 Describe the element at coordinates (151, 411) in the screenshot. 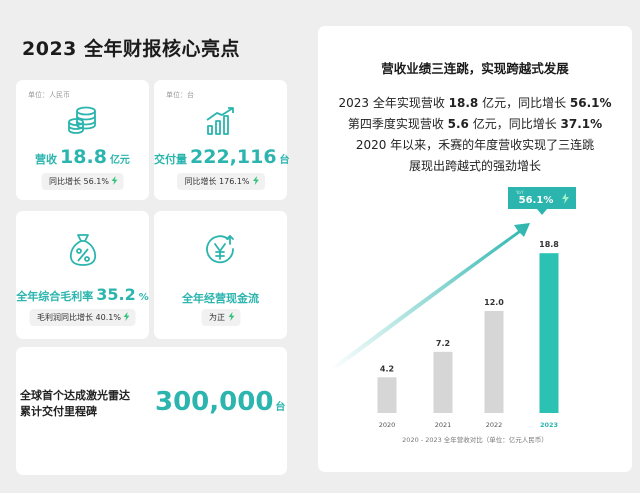

I see `milestone-card` at that location.